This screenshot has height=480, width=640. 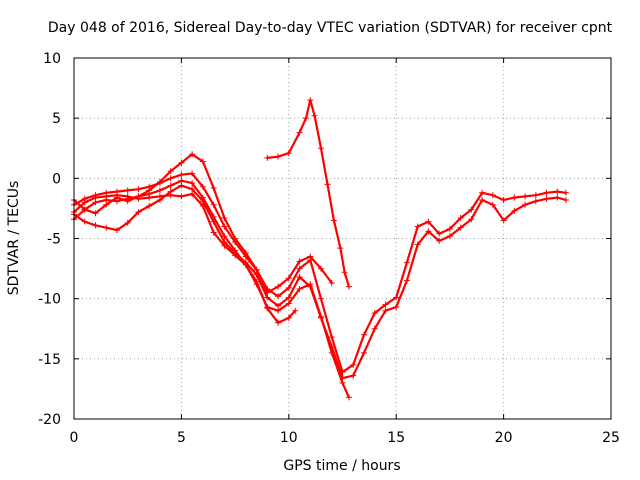 What do you see at coordinates (181, 438) in the screenshot?
I see `x-tick-label: 5` at bounding box center [181, 438].